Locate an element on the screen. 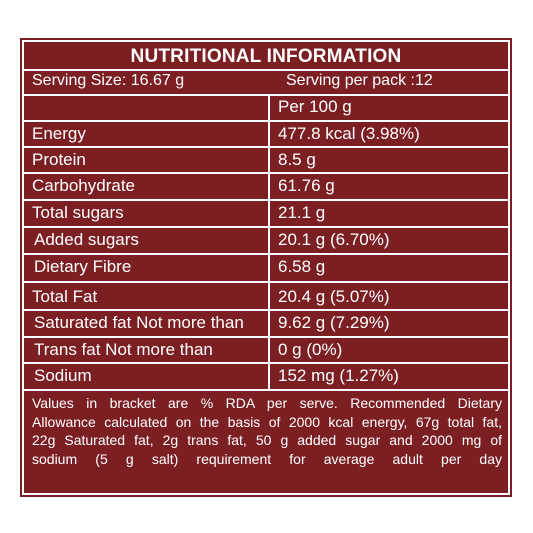 The image size is (533, 533). nutrient-value: 6.58 g is located at coordinates (302, 266).